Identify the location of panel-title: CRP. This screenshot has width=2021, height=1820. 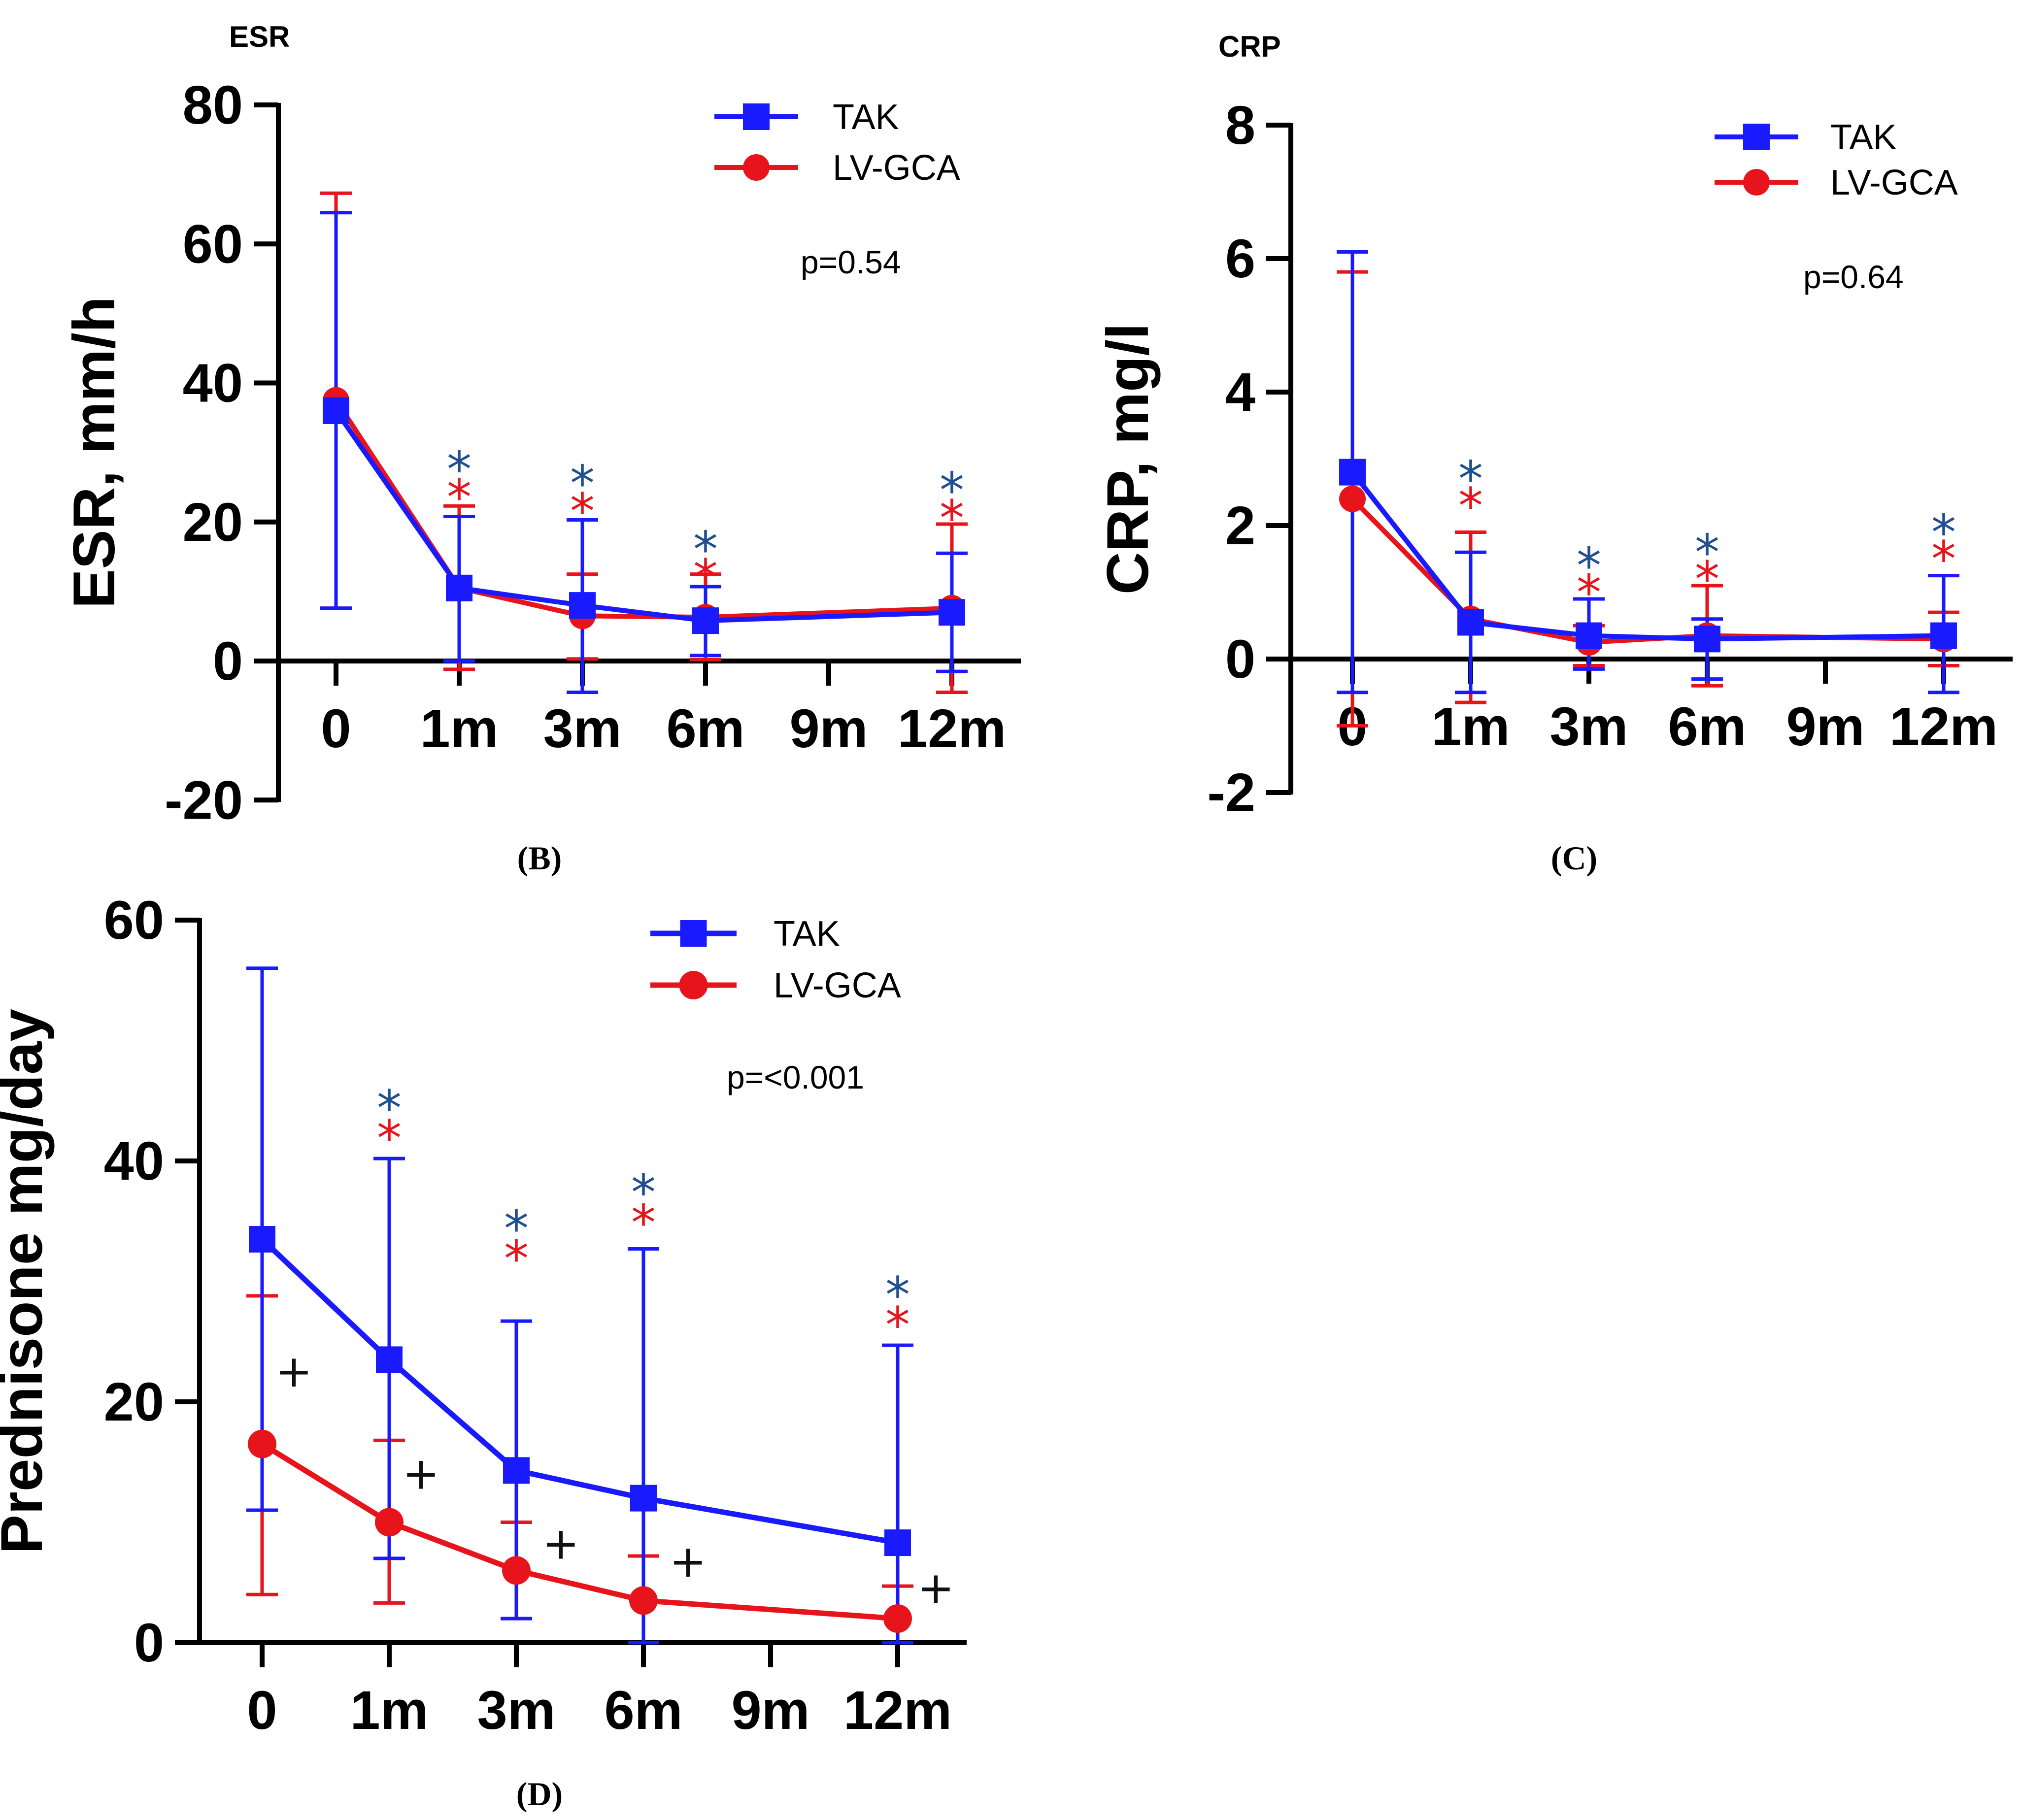
(1249, 46).